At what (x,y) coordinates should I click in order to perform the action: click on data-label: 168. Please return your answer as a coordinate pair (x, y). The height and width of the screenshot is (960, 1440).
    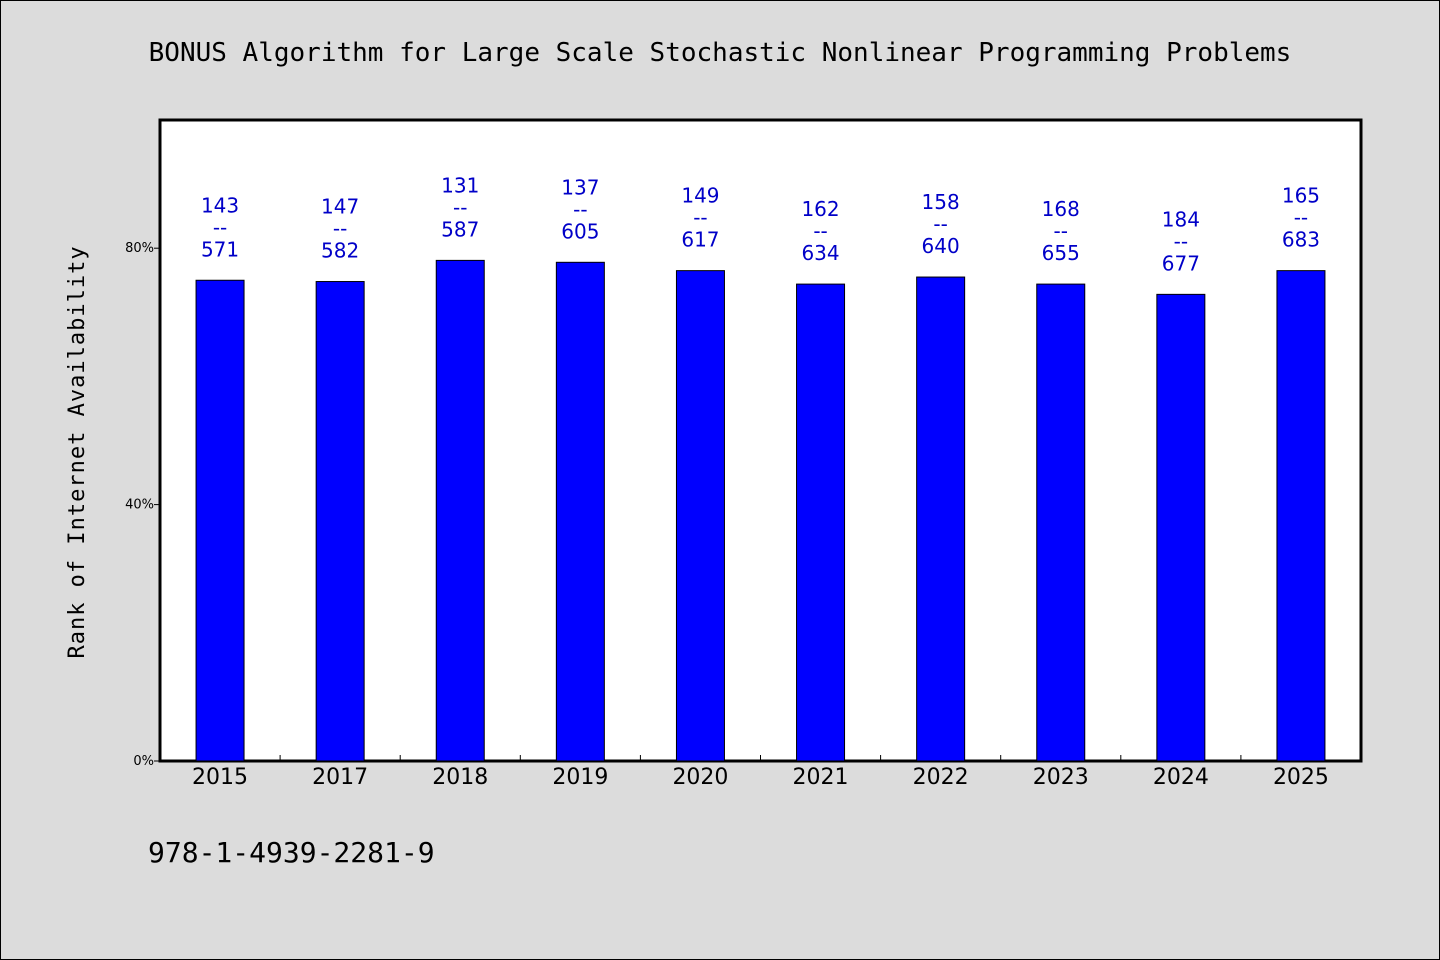
    Looking at the image, I should click on (1061, 209).